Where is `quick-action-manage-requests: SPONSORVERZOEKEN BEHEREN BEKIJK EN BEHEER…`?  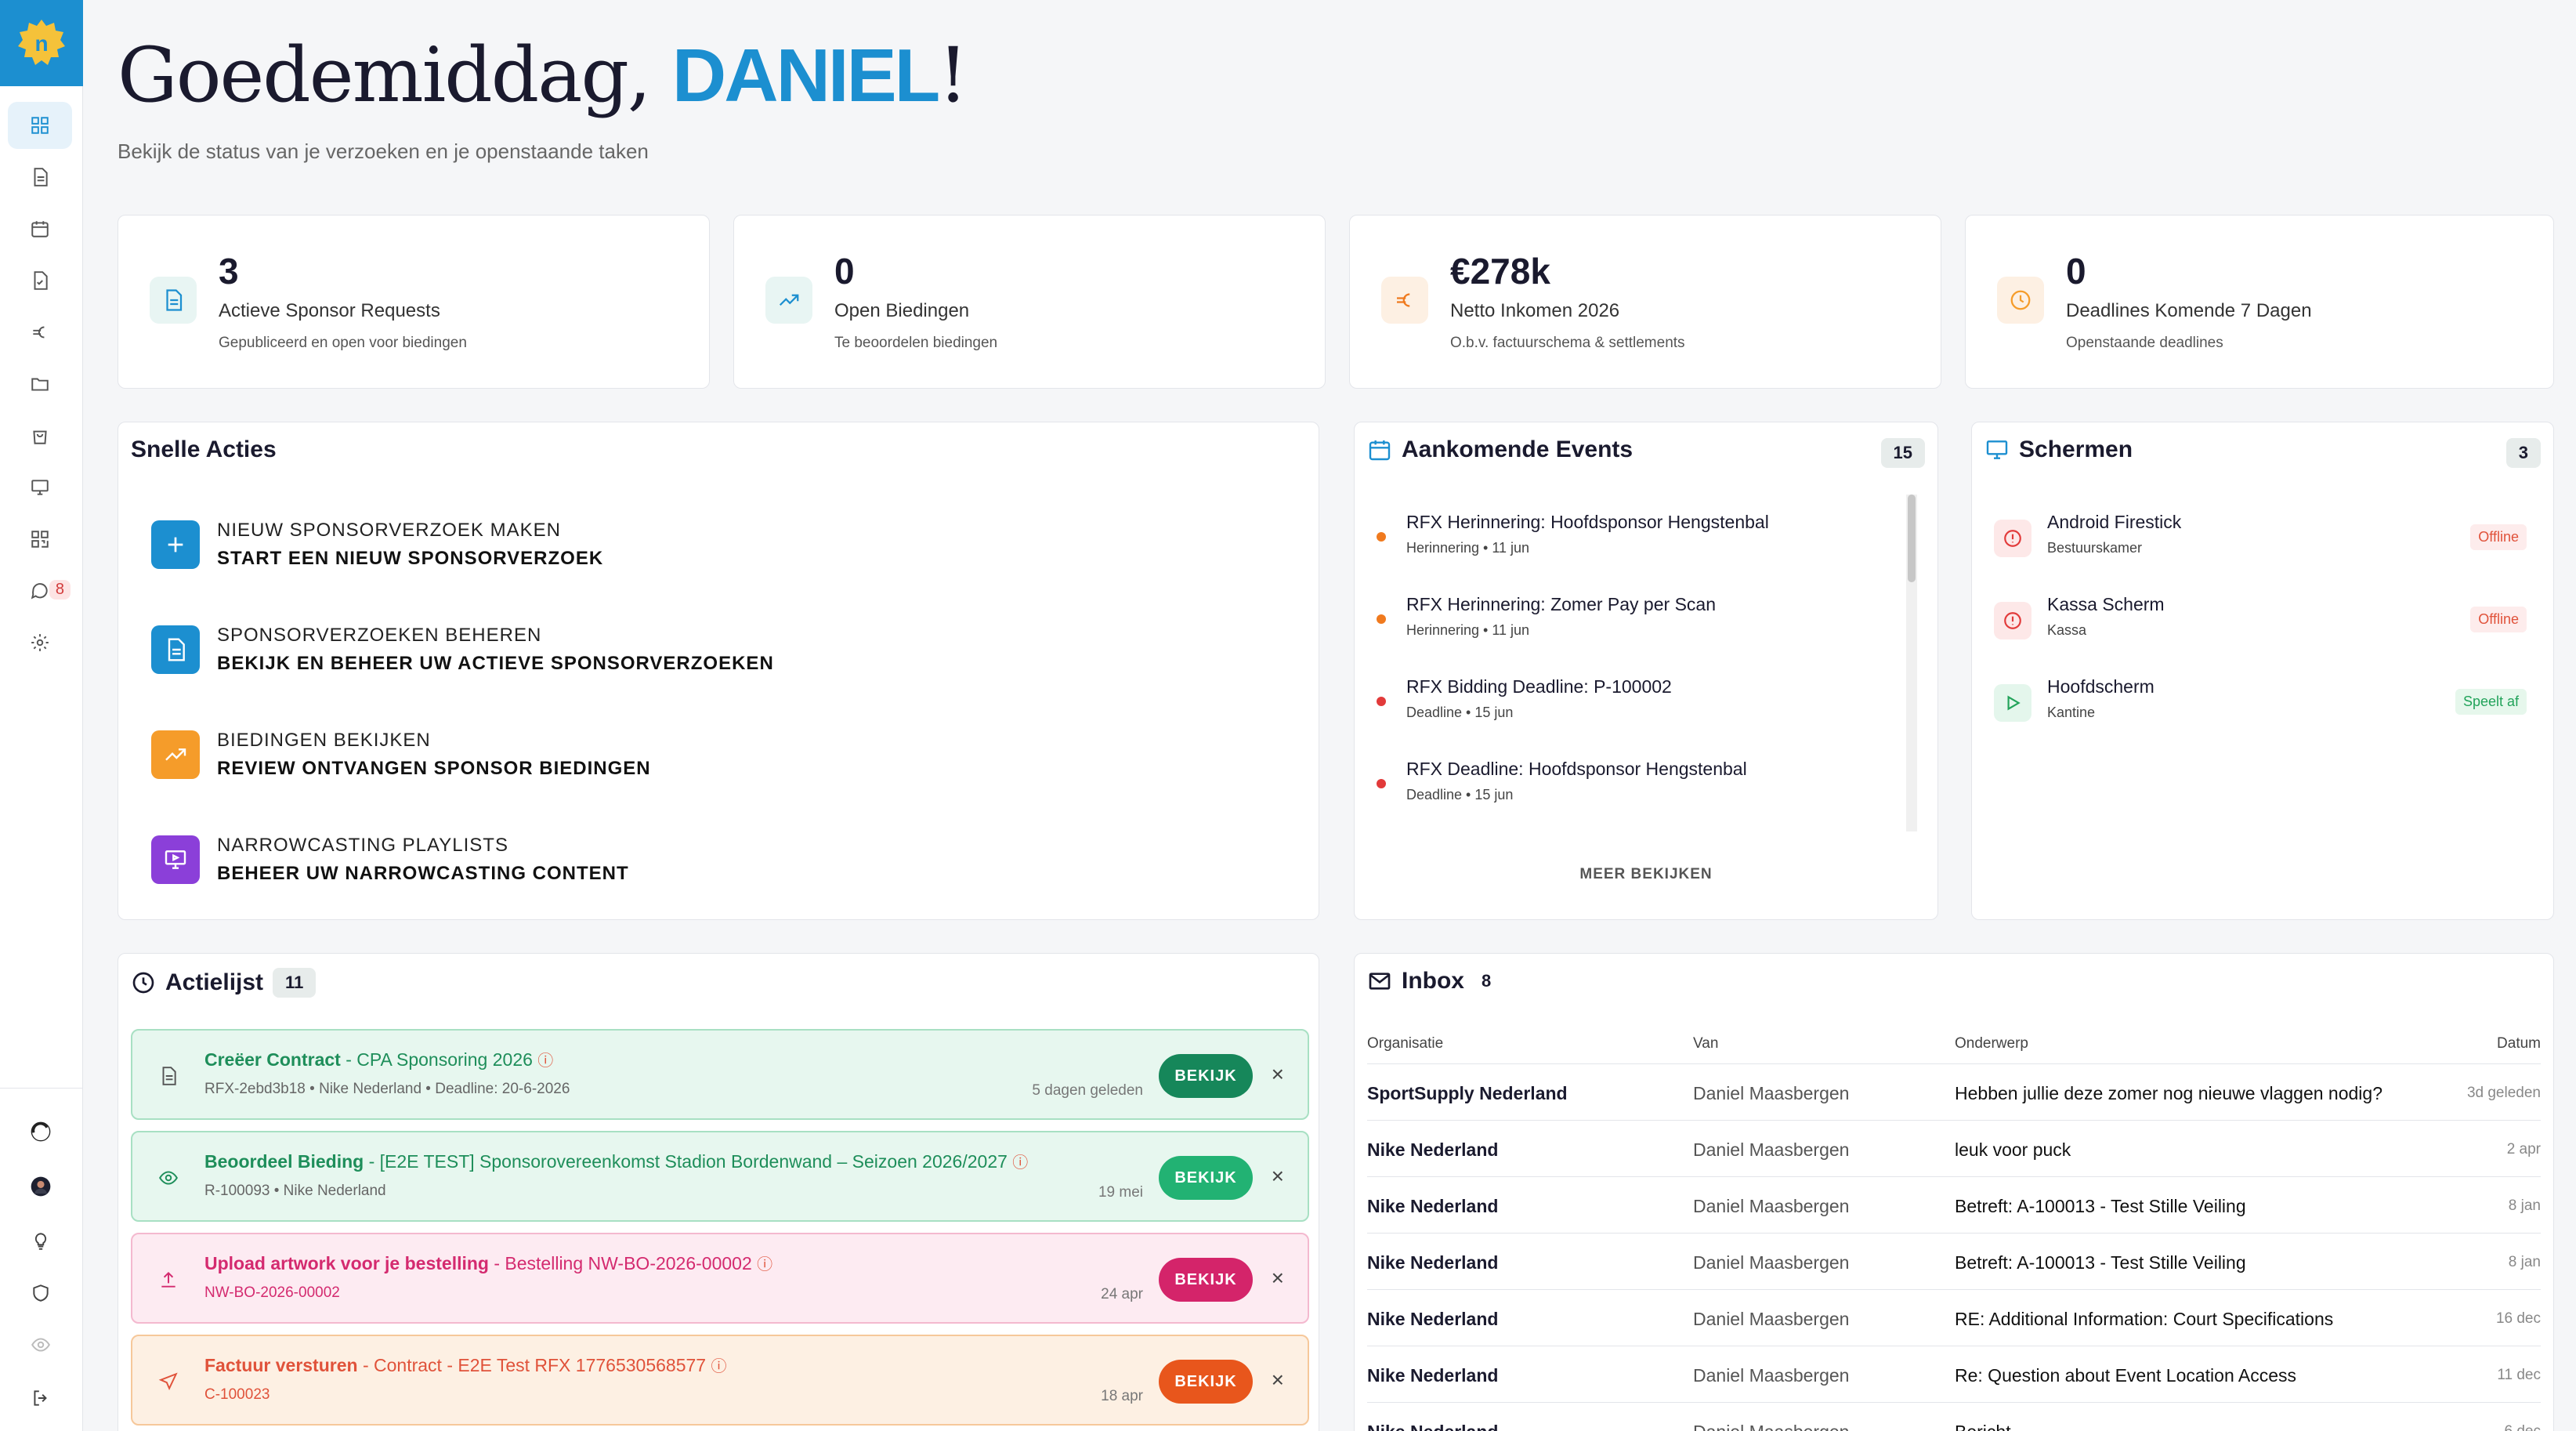 quick-action-manage-requests: SPONSORVERZOEKEN BEHEREN BEKIJK EN BEHEER… is located at coordinates (463, 649).